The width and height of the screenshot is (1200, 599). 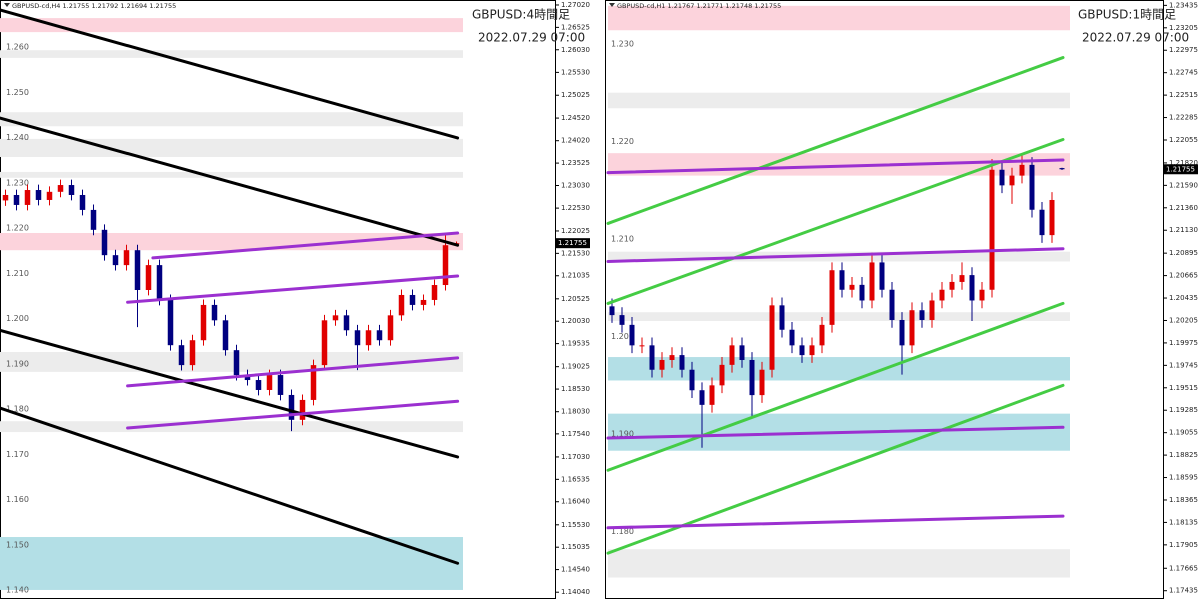 I want to click on level-label: 1.190, so click(x=622, y=434).